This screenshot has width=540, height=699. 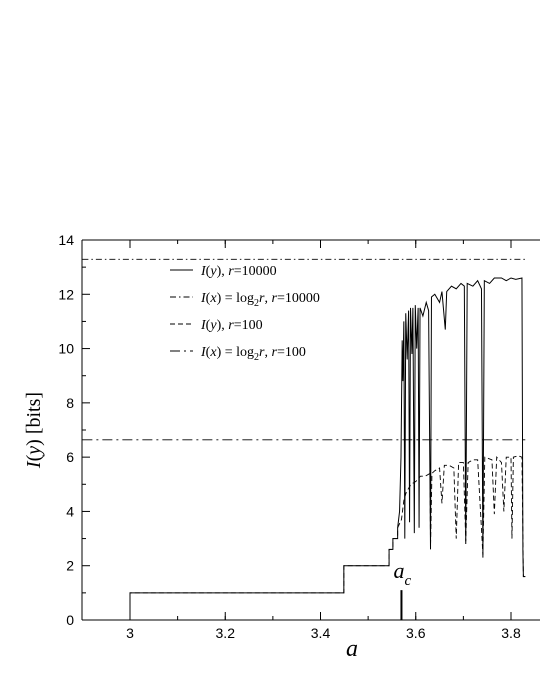 I want to click on critical-point-annotation: ac, so click(x=402, y=589).